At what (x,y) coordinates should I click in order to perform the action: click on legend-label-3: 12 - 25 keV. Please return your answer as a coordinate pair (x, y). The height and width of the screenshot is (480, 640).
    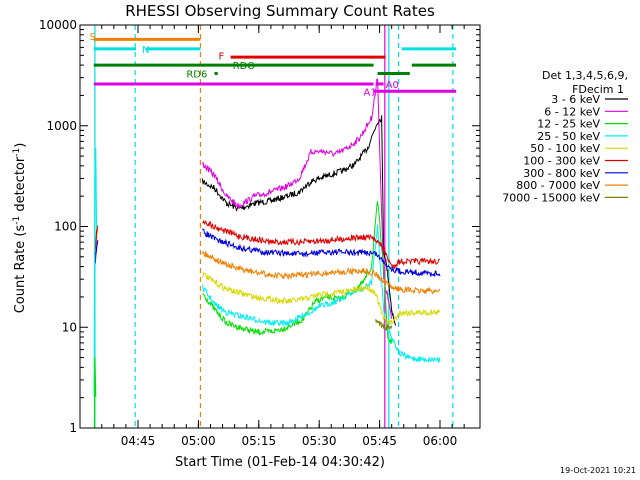
    Looking at the image, I should click on (568, 124).